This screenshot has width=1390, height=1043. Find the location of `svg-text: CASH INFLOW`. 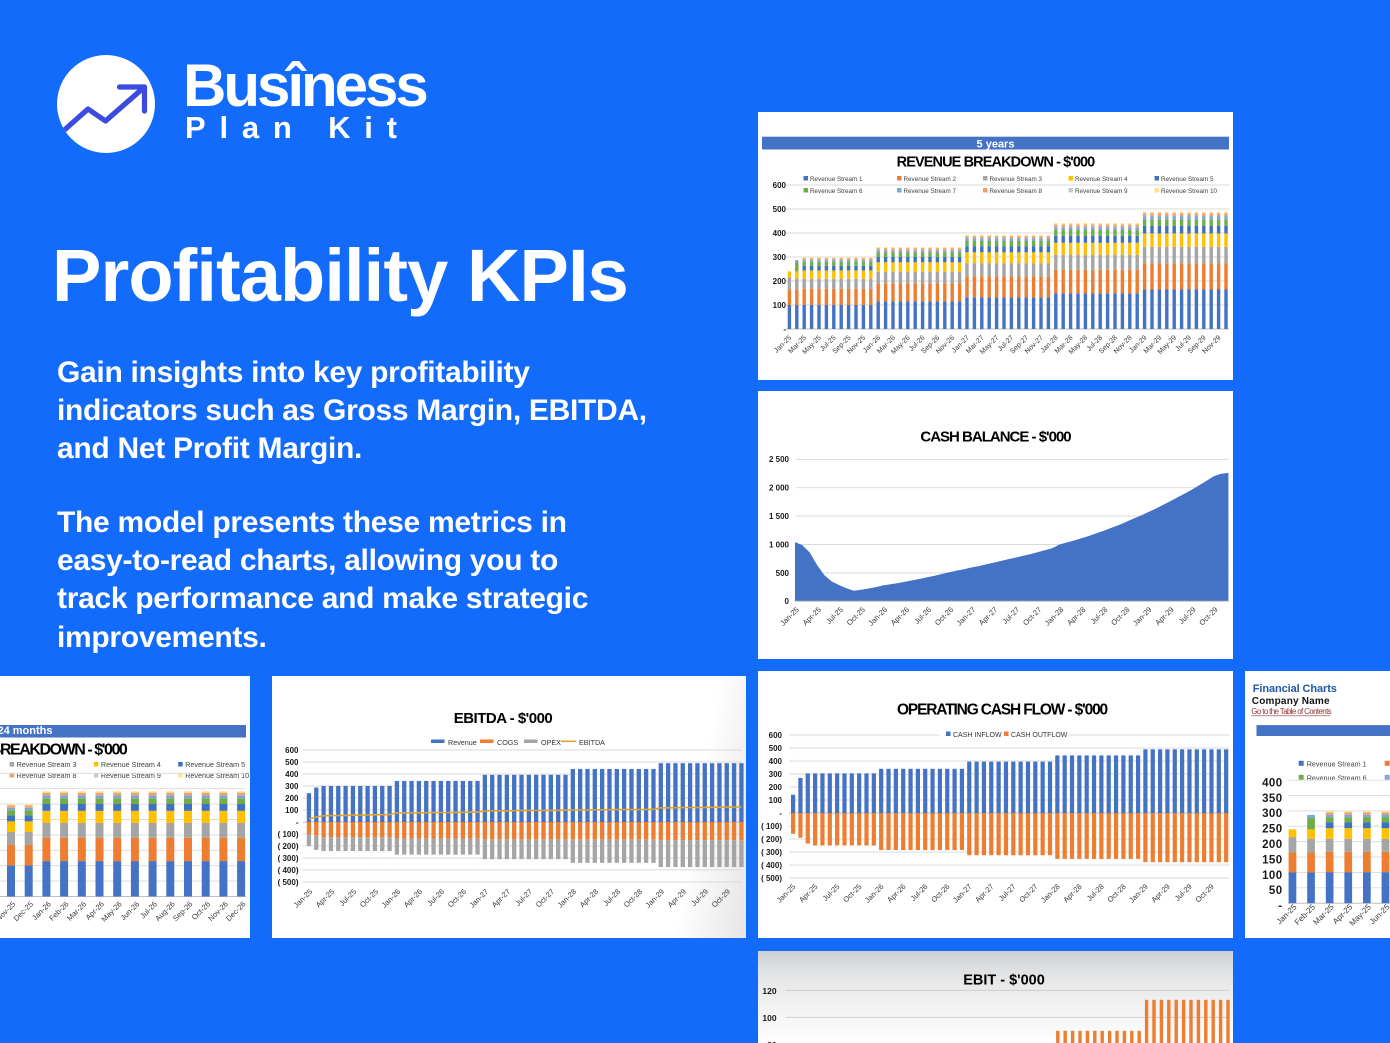

svg-text: CASH INFLOW is located at coordinates (977, 735).